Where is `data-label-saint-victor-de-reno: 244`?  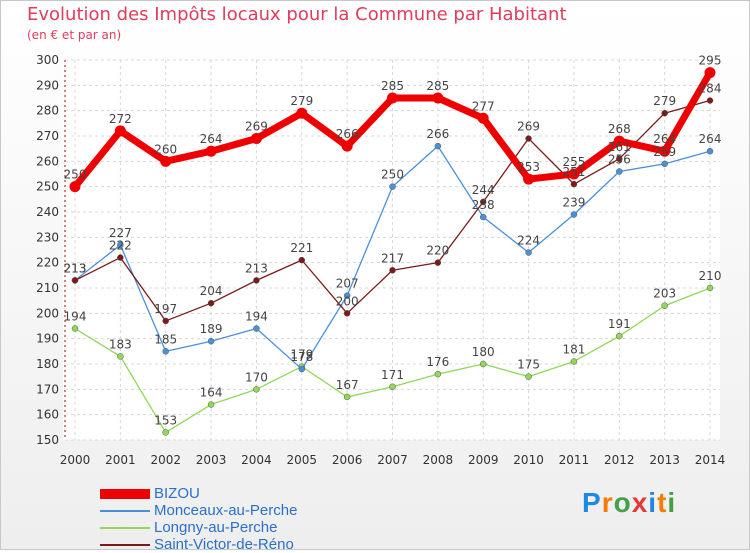 data-label-saint-victor-de-reno: 244 is located at coordinates (483, 190).